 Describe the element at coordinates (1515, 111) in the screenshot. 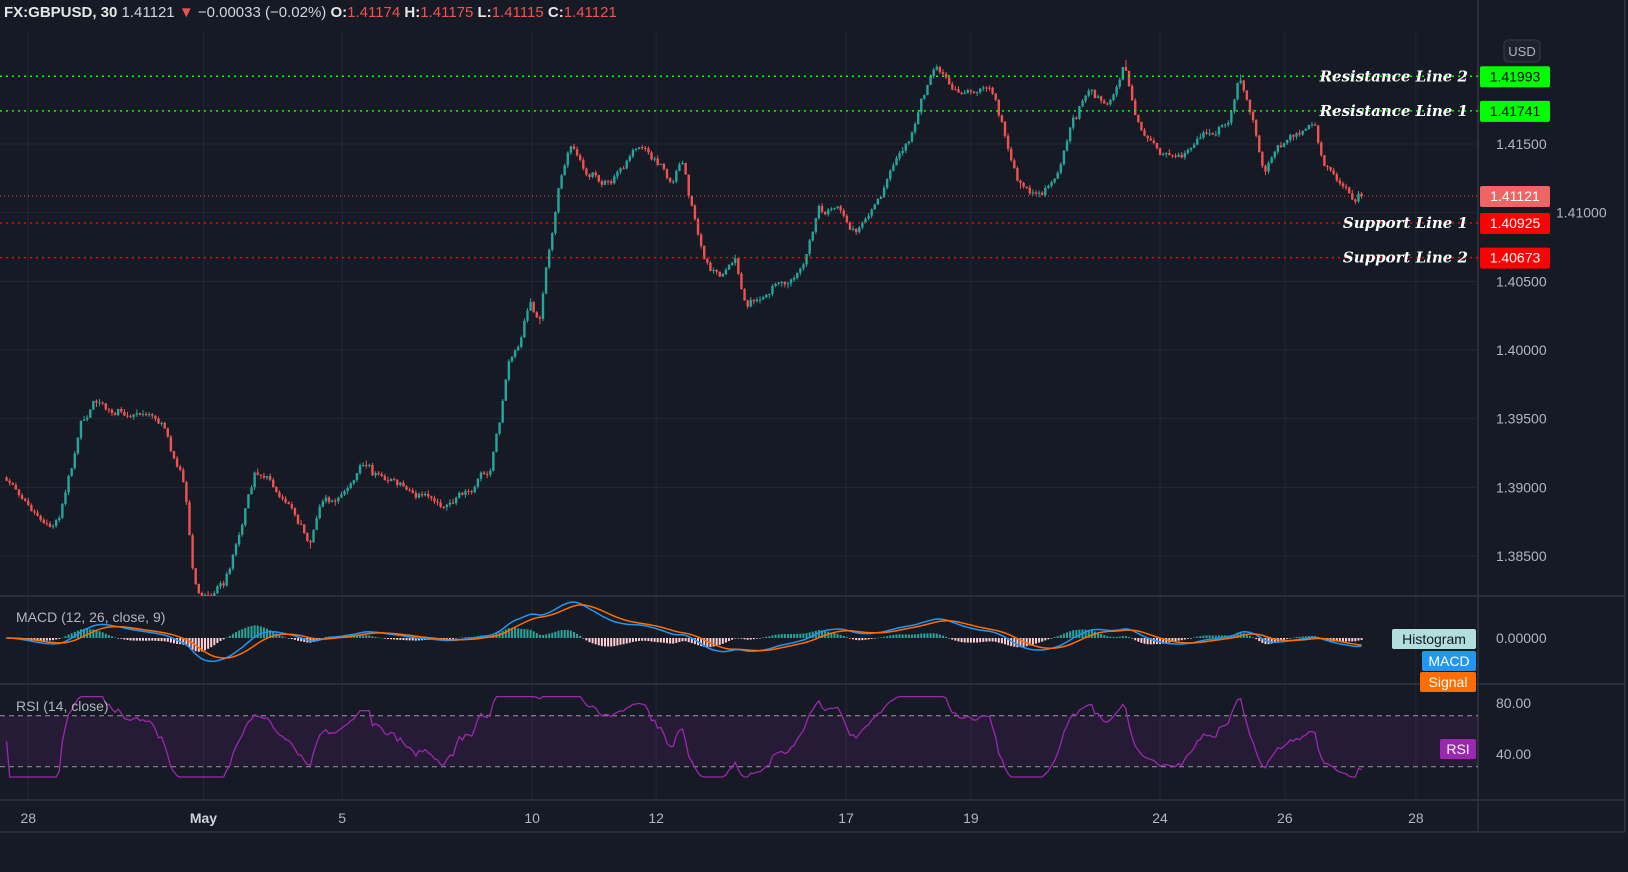

I see `price-tag-resistance` at that location.